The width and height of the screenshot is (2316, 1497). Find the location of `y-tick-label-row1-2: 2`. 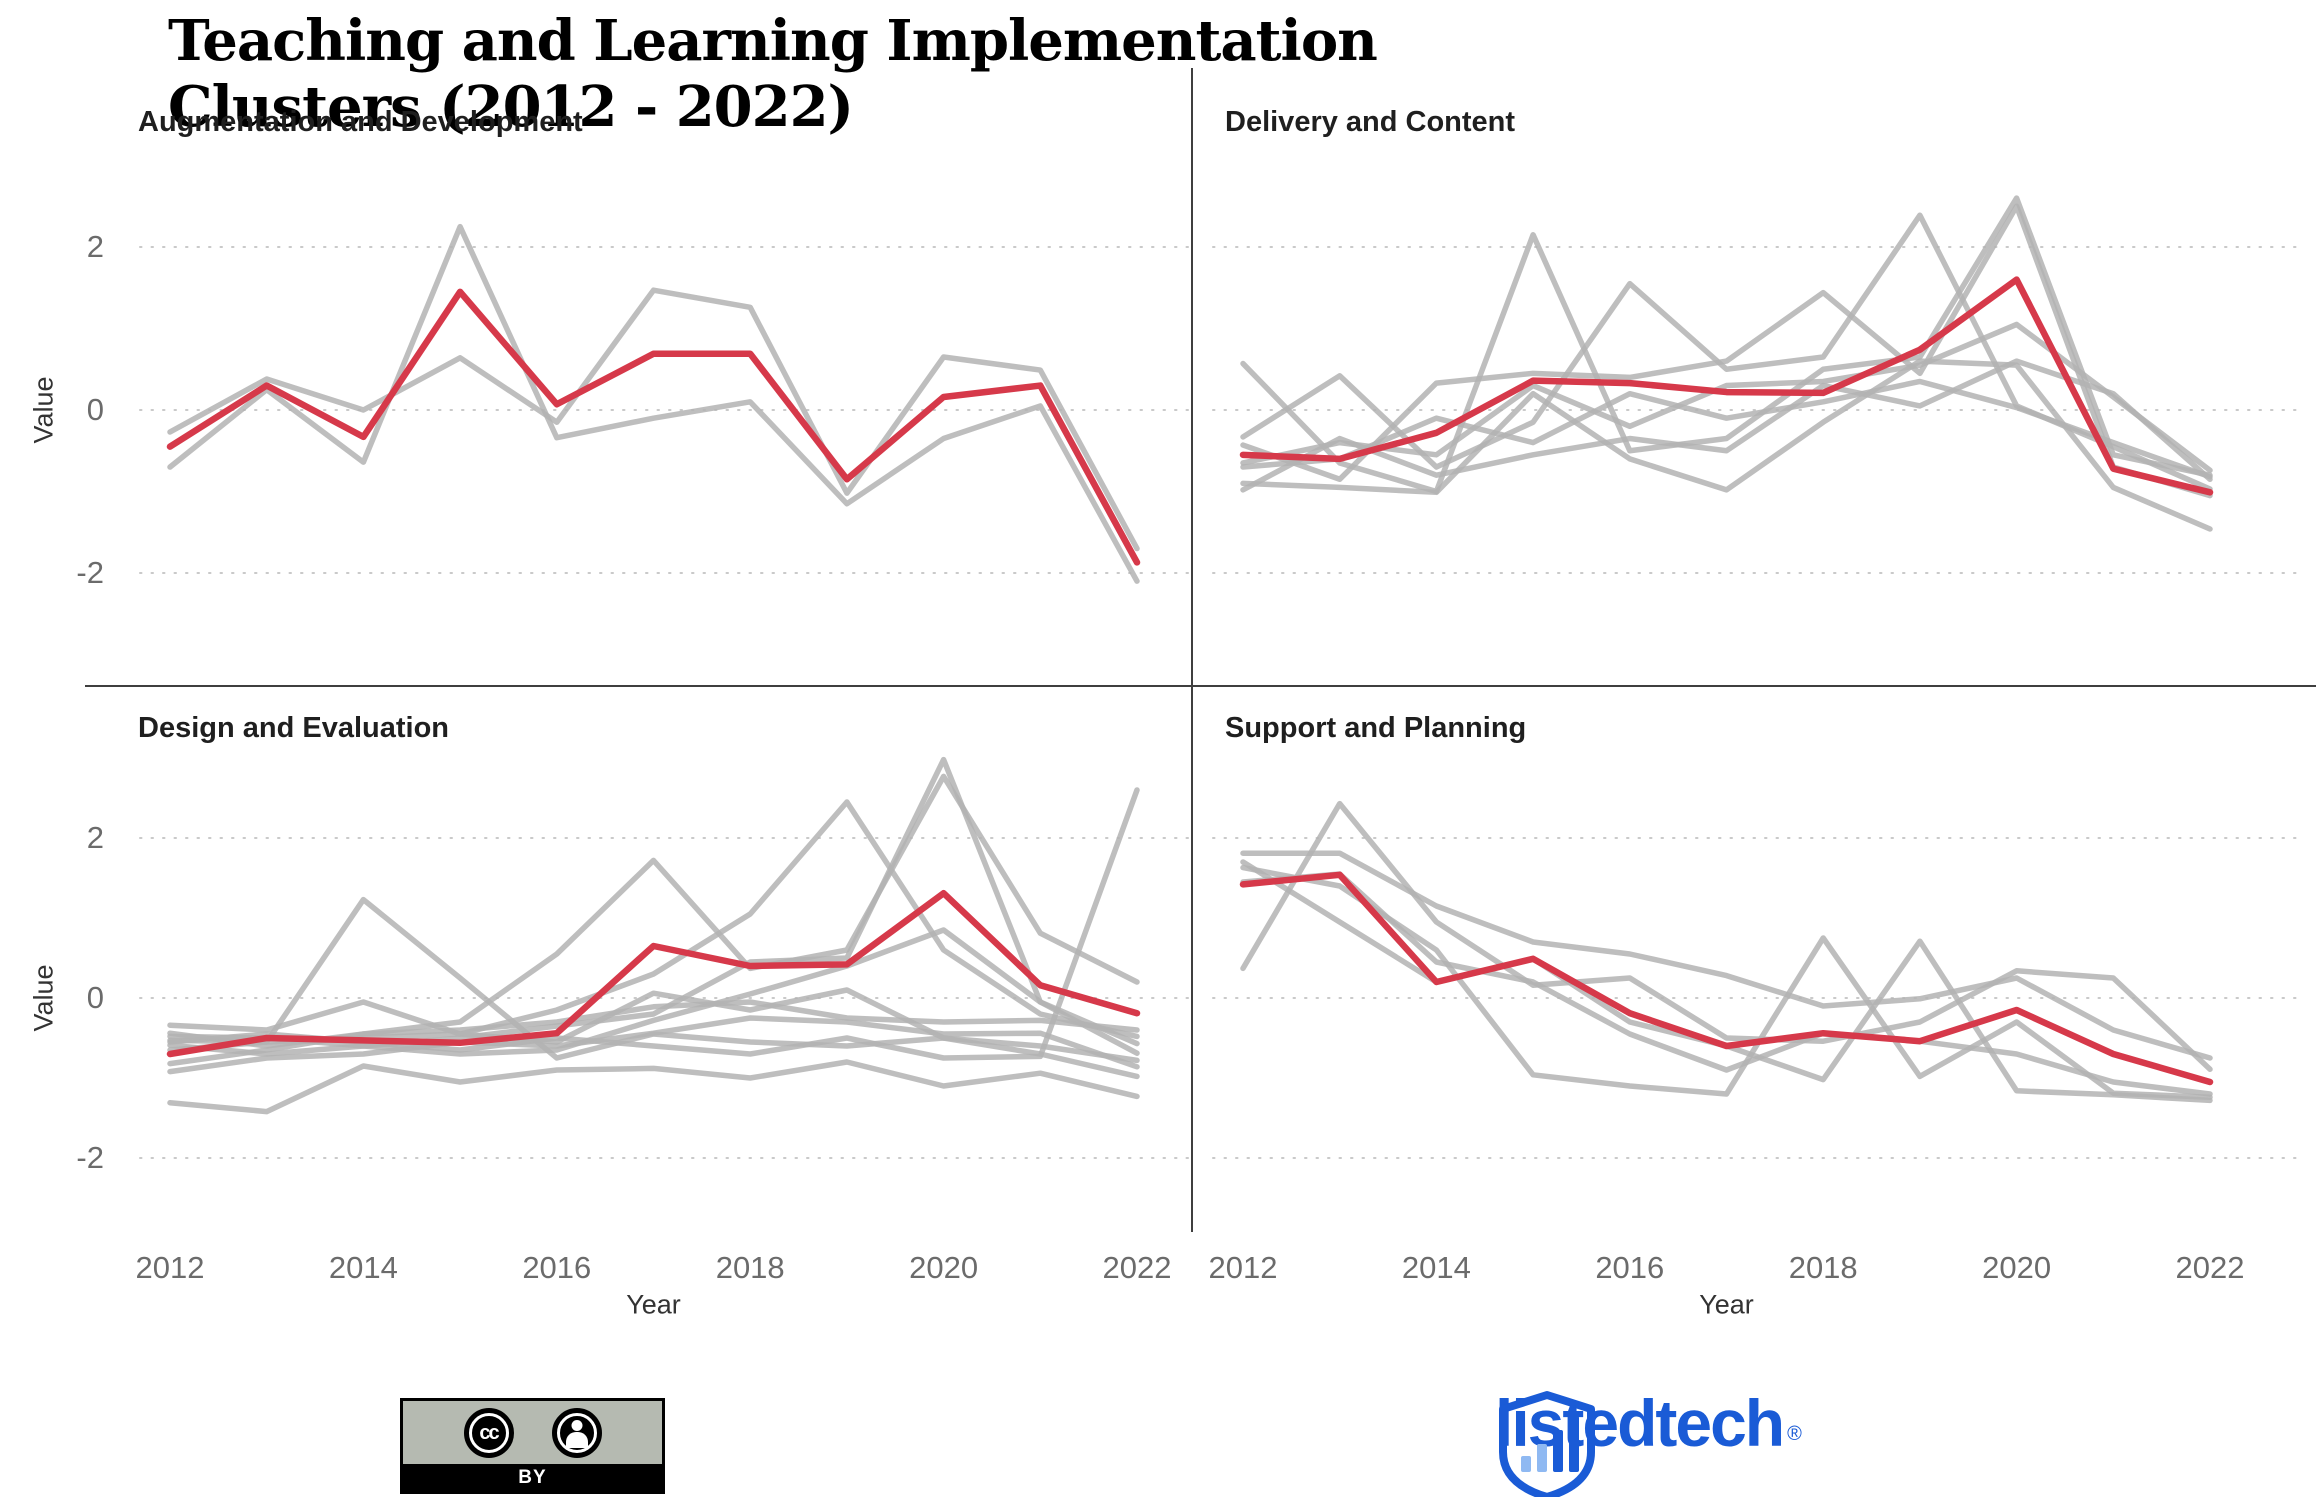

y-tick-label-row1-2: 2 is located at coordinates (95, 246).